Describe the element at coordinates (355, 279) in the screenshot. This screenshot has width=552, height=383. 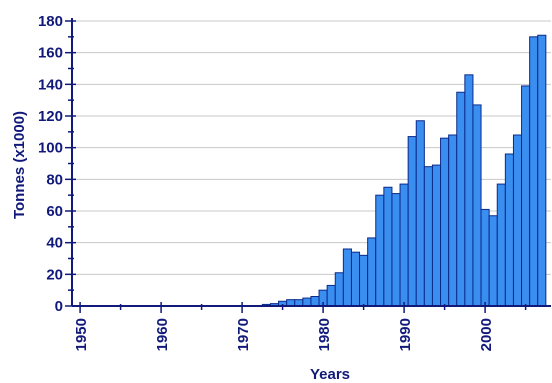
I see `bar-1984` at that location.